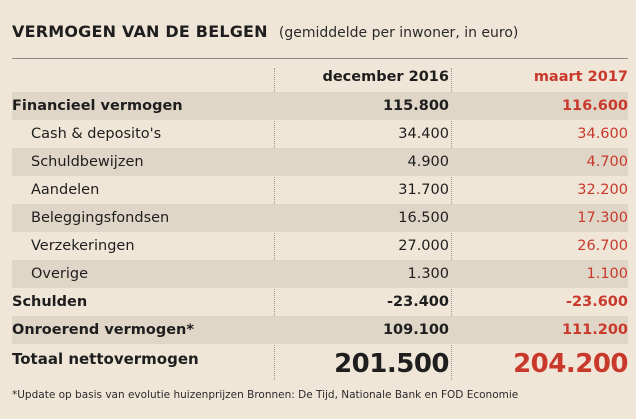 The width and height of the screenshot is (636, 419). I want to click on value-maart: 34.600, so click(602, 134).